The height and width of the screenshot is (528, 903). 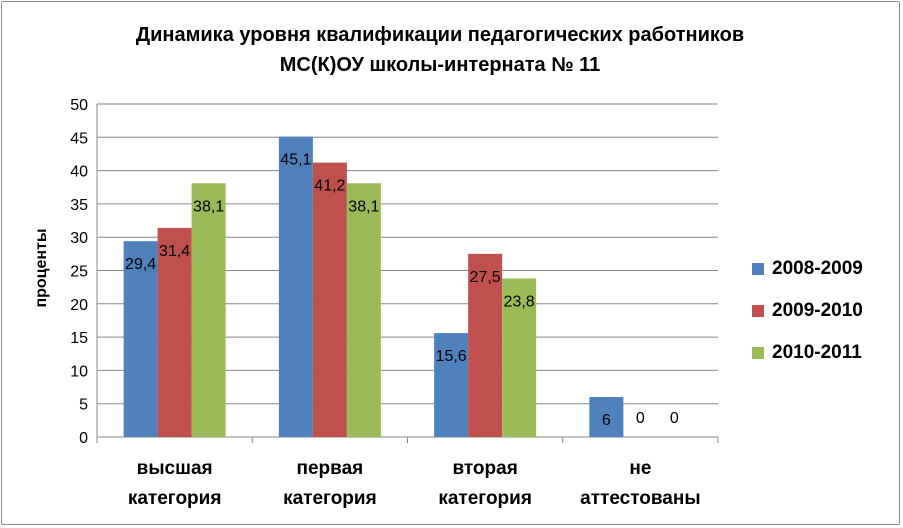 I want to click on data-label: 29,4, so click(x=140, y=264).